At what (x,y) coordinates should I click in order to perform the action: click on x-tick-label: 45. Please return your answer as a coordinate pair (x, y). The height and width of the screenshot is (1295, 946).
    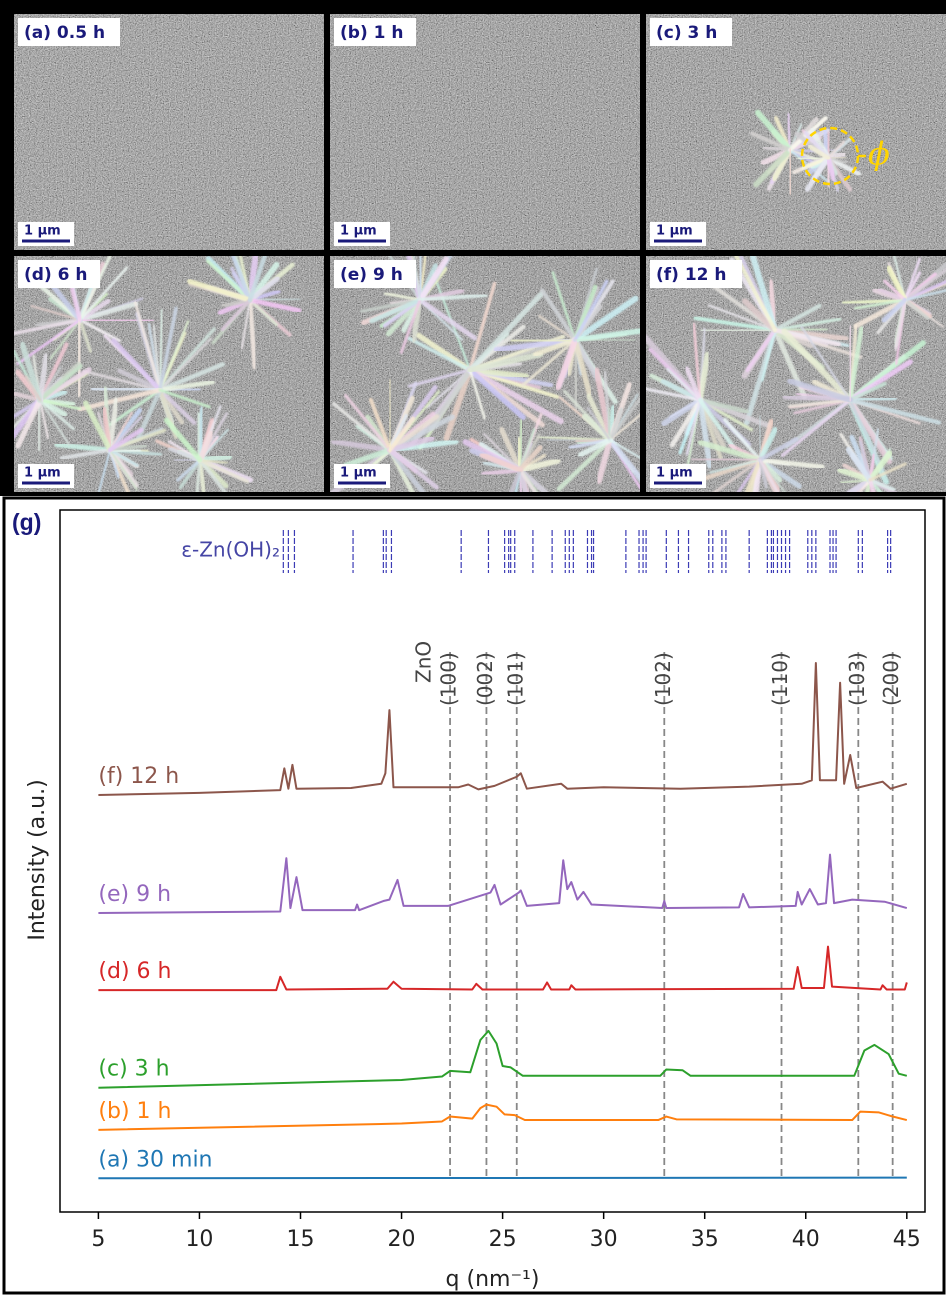
    Looking at the image, I should click on (907, 1239).